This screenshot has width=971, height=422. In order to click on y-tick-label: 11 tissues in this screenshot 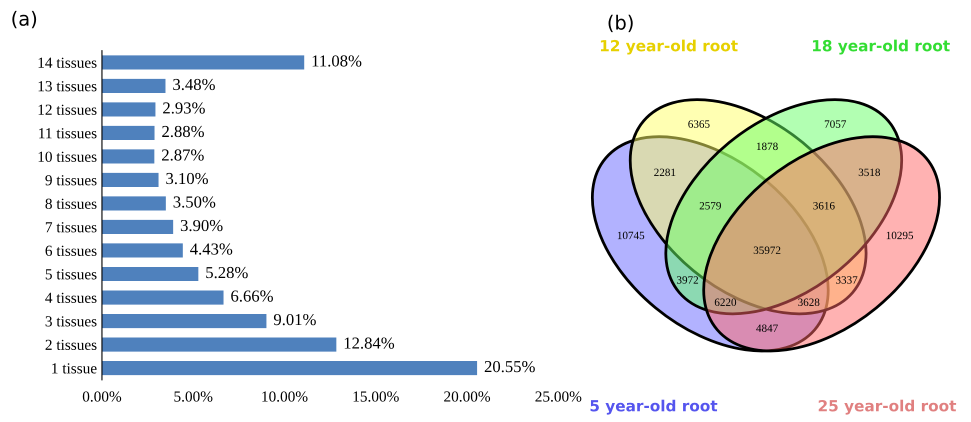, I will do `click(68, 133)`.